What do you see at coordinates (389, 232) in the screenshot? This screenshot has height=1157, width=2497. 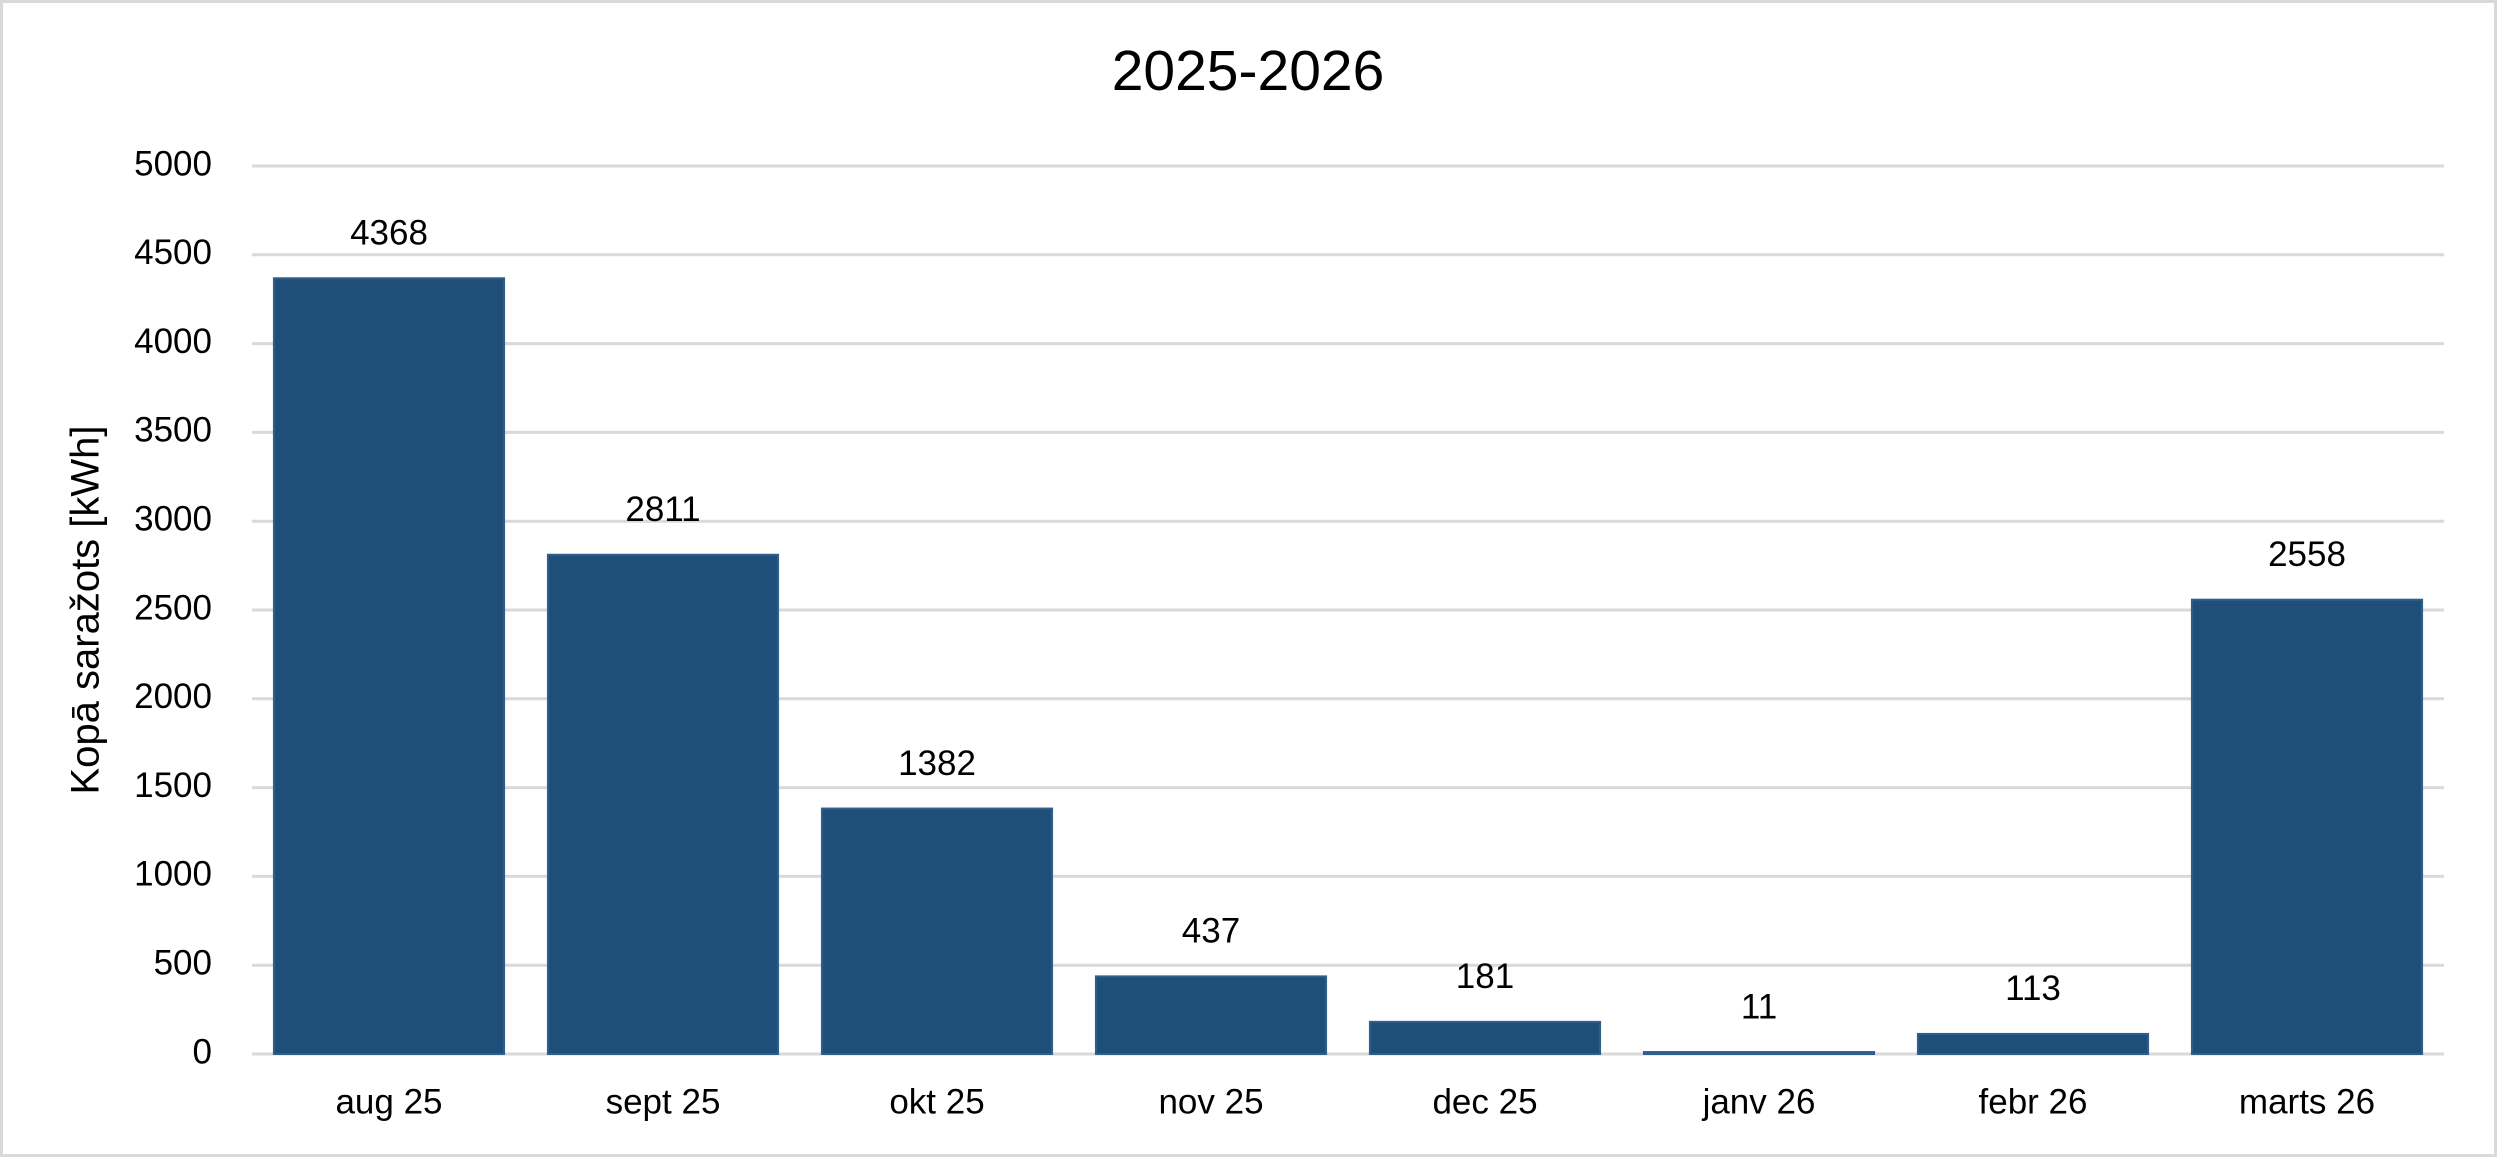 I see `data-label: 4368` at bounding box center [389, 232].